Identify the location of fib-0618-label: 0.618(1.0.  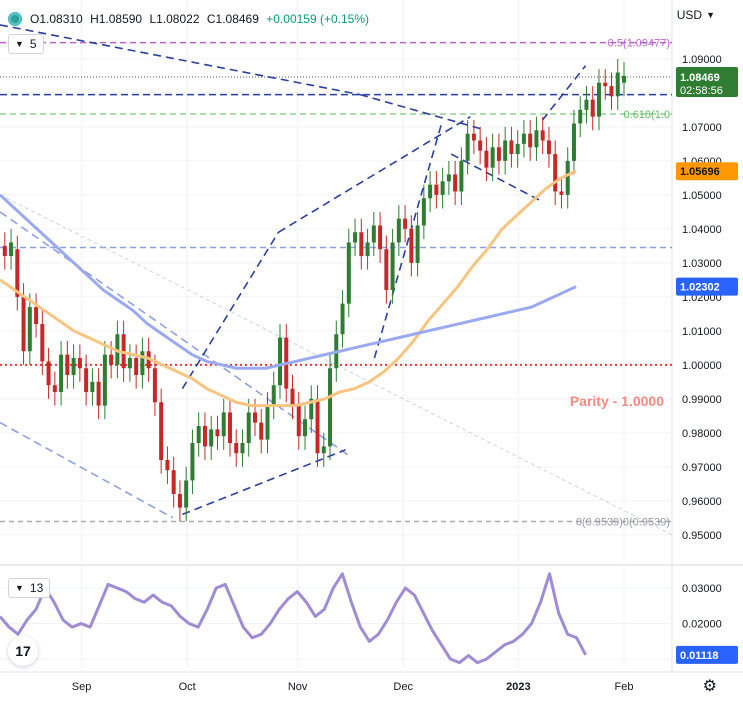
(647, 115).